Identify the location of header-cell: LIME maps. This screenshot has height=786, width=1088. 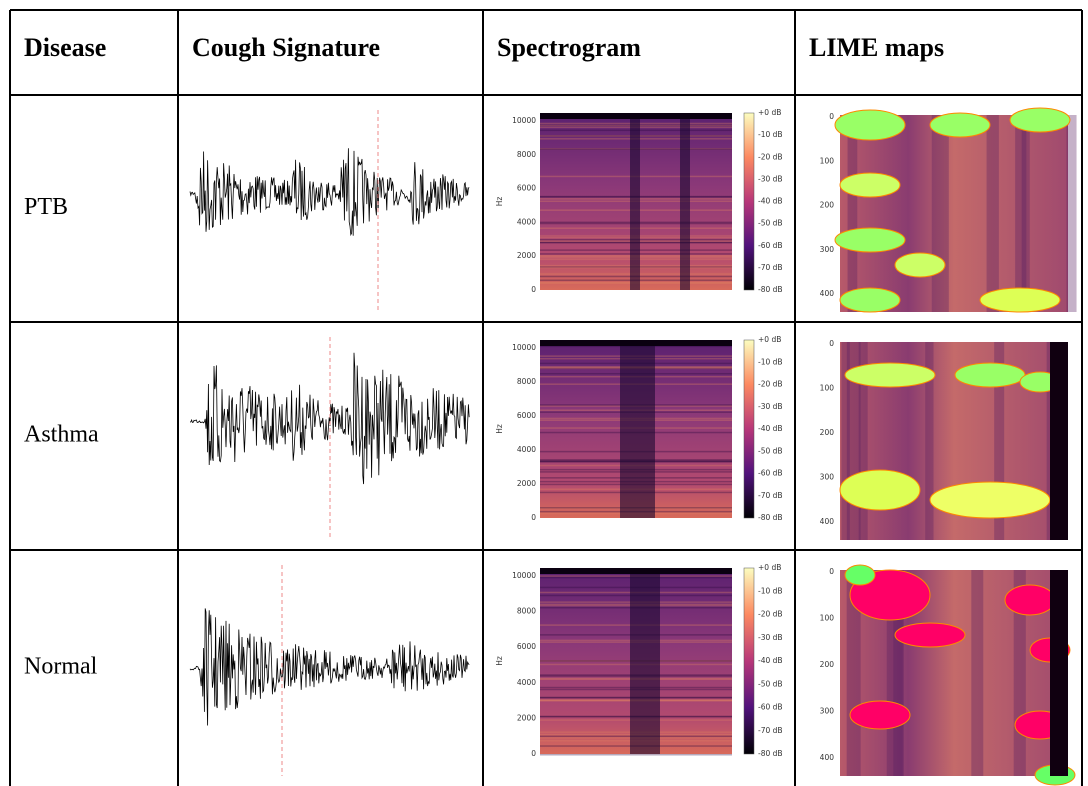
(876, 47).